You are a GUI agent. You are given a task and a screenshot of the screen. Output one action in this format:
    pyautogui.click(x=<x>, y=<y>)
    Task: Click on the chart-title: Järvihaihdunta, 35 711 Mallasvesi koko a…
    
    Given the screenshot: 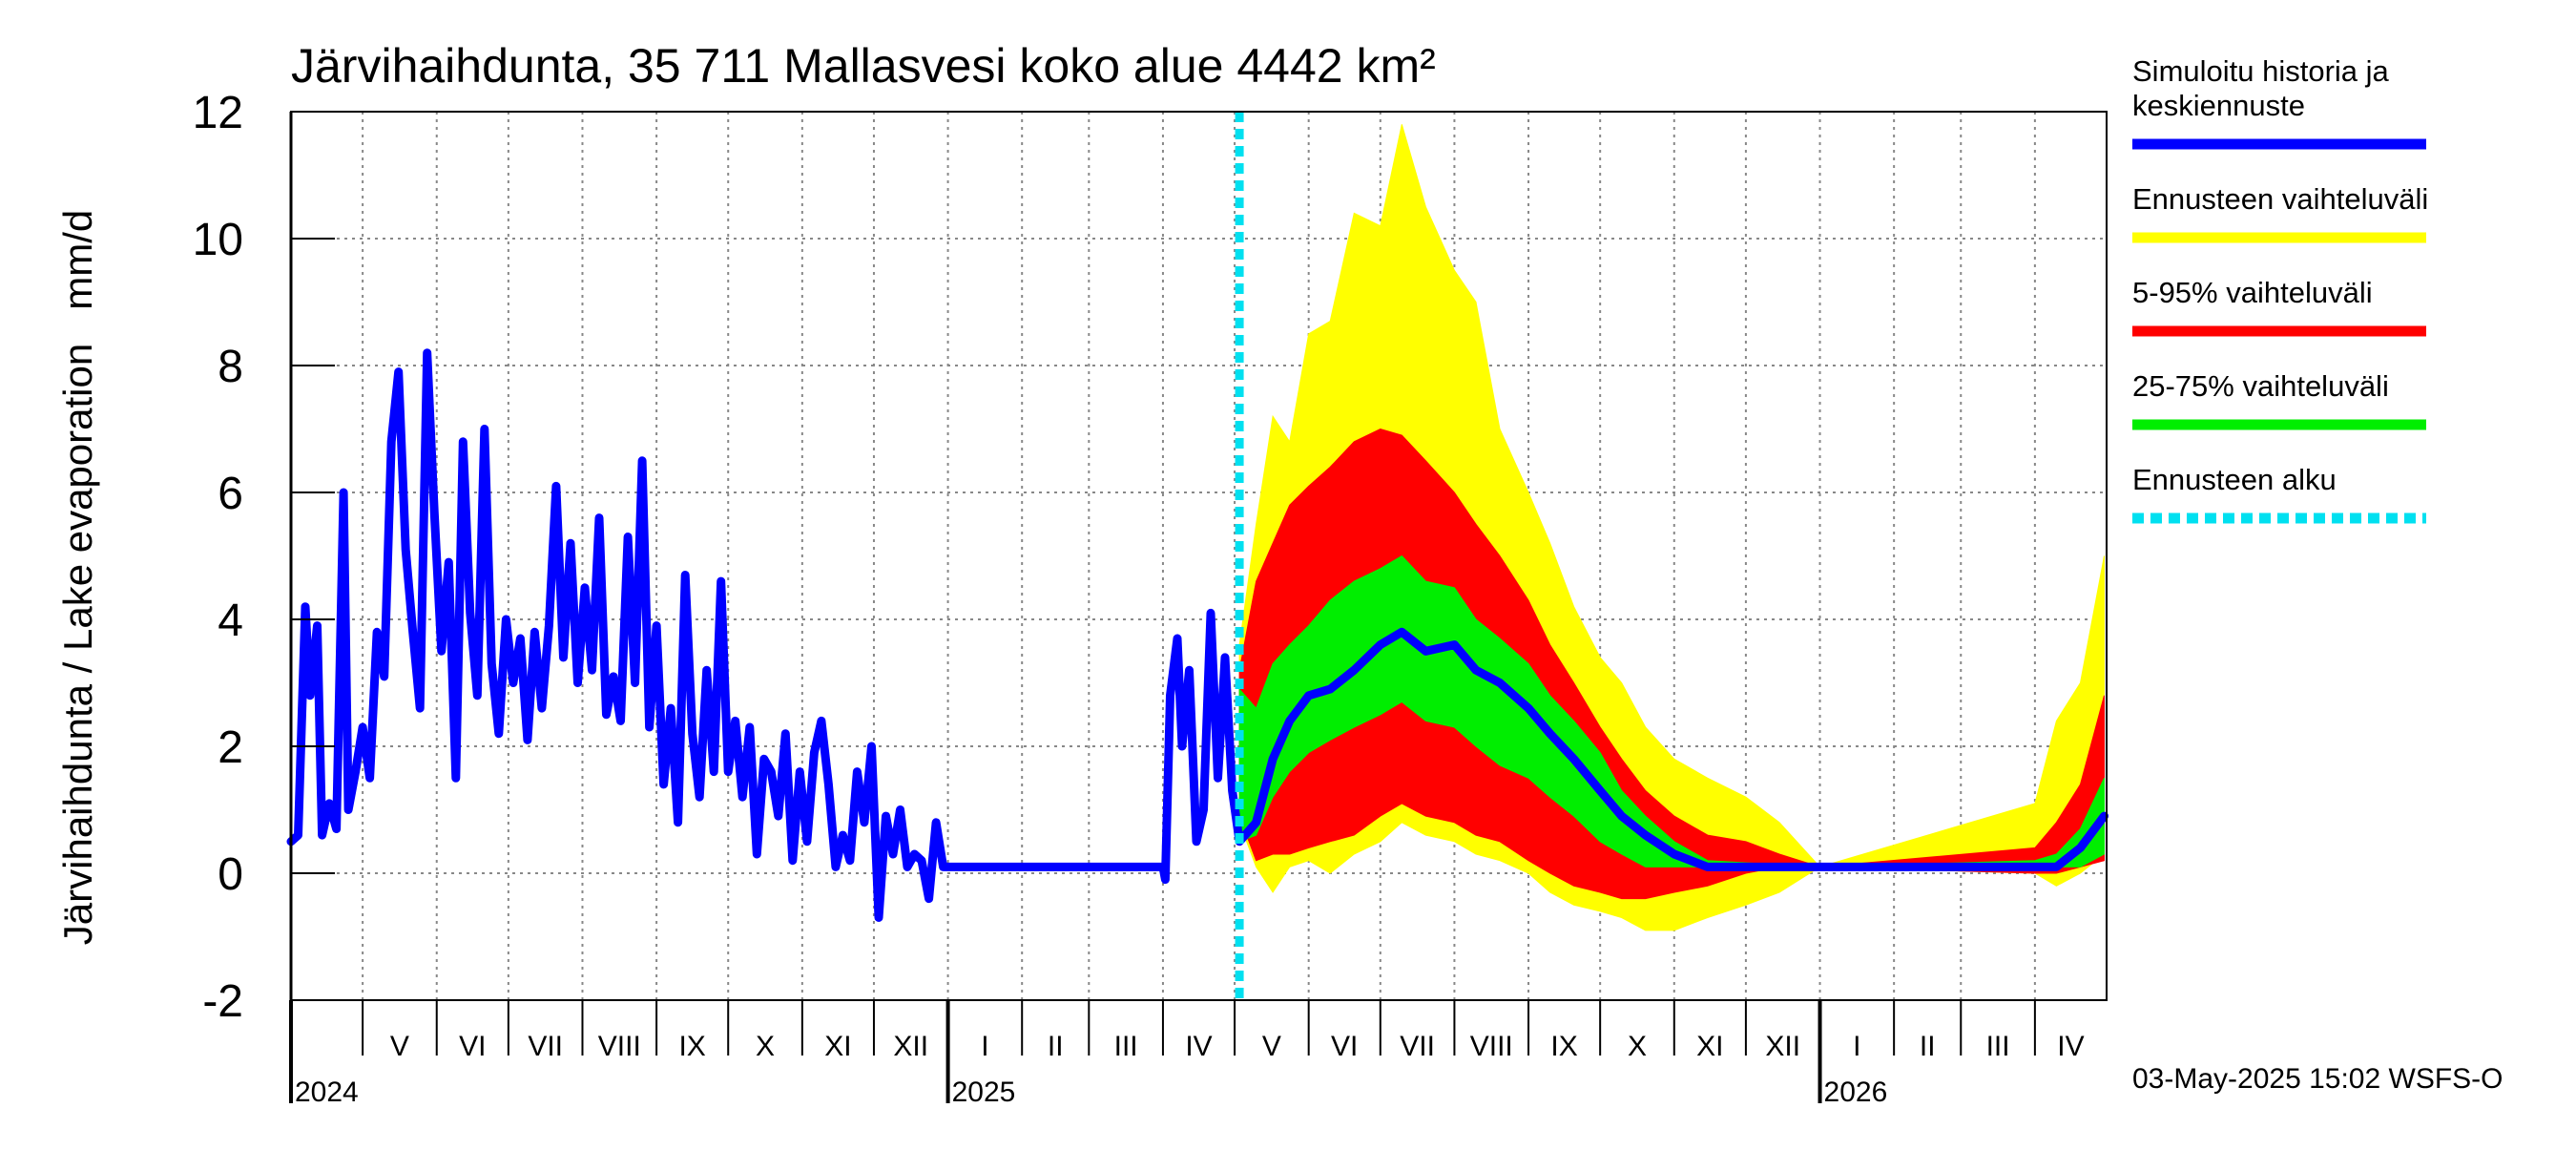 What is the action you would take?
    pyautogui.click(x=863, y=66)
    